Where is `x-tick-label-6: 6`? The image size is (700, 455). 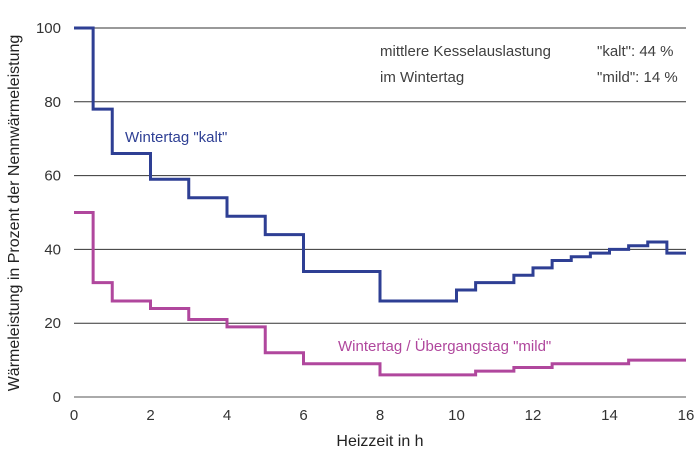 x-tick-label-6: 6 is located at coordinates (303, 415).